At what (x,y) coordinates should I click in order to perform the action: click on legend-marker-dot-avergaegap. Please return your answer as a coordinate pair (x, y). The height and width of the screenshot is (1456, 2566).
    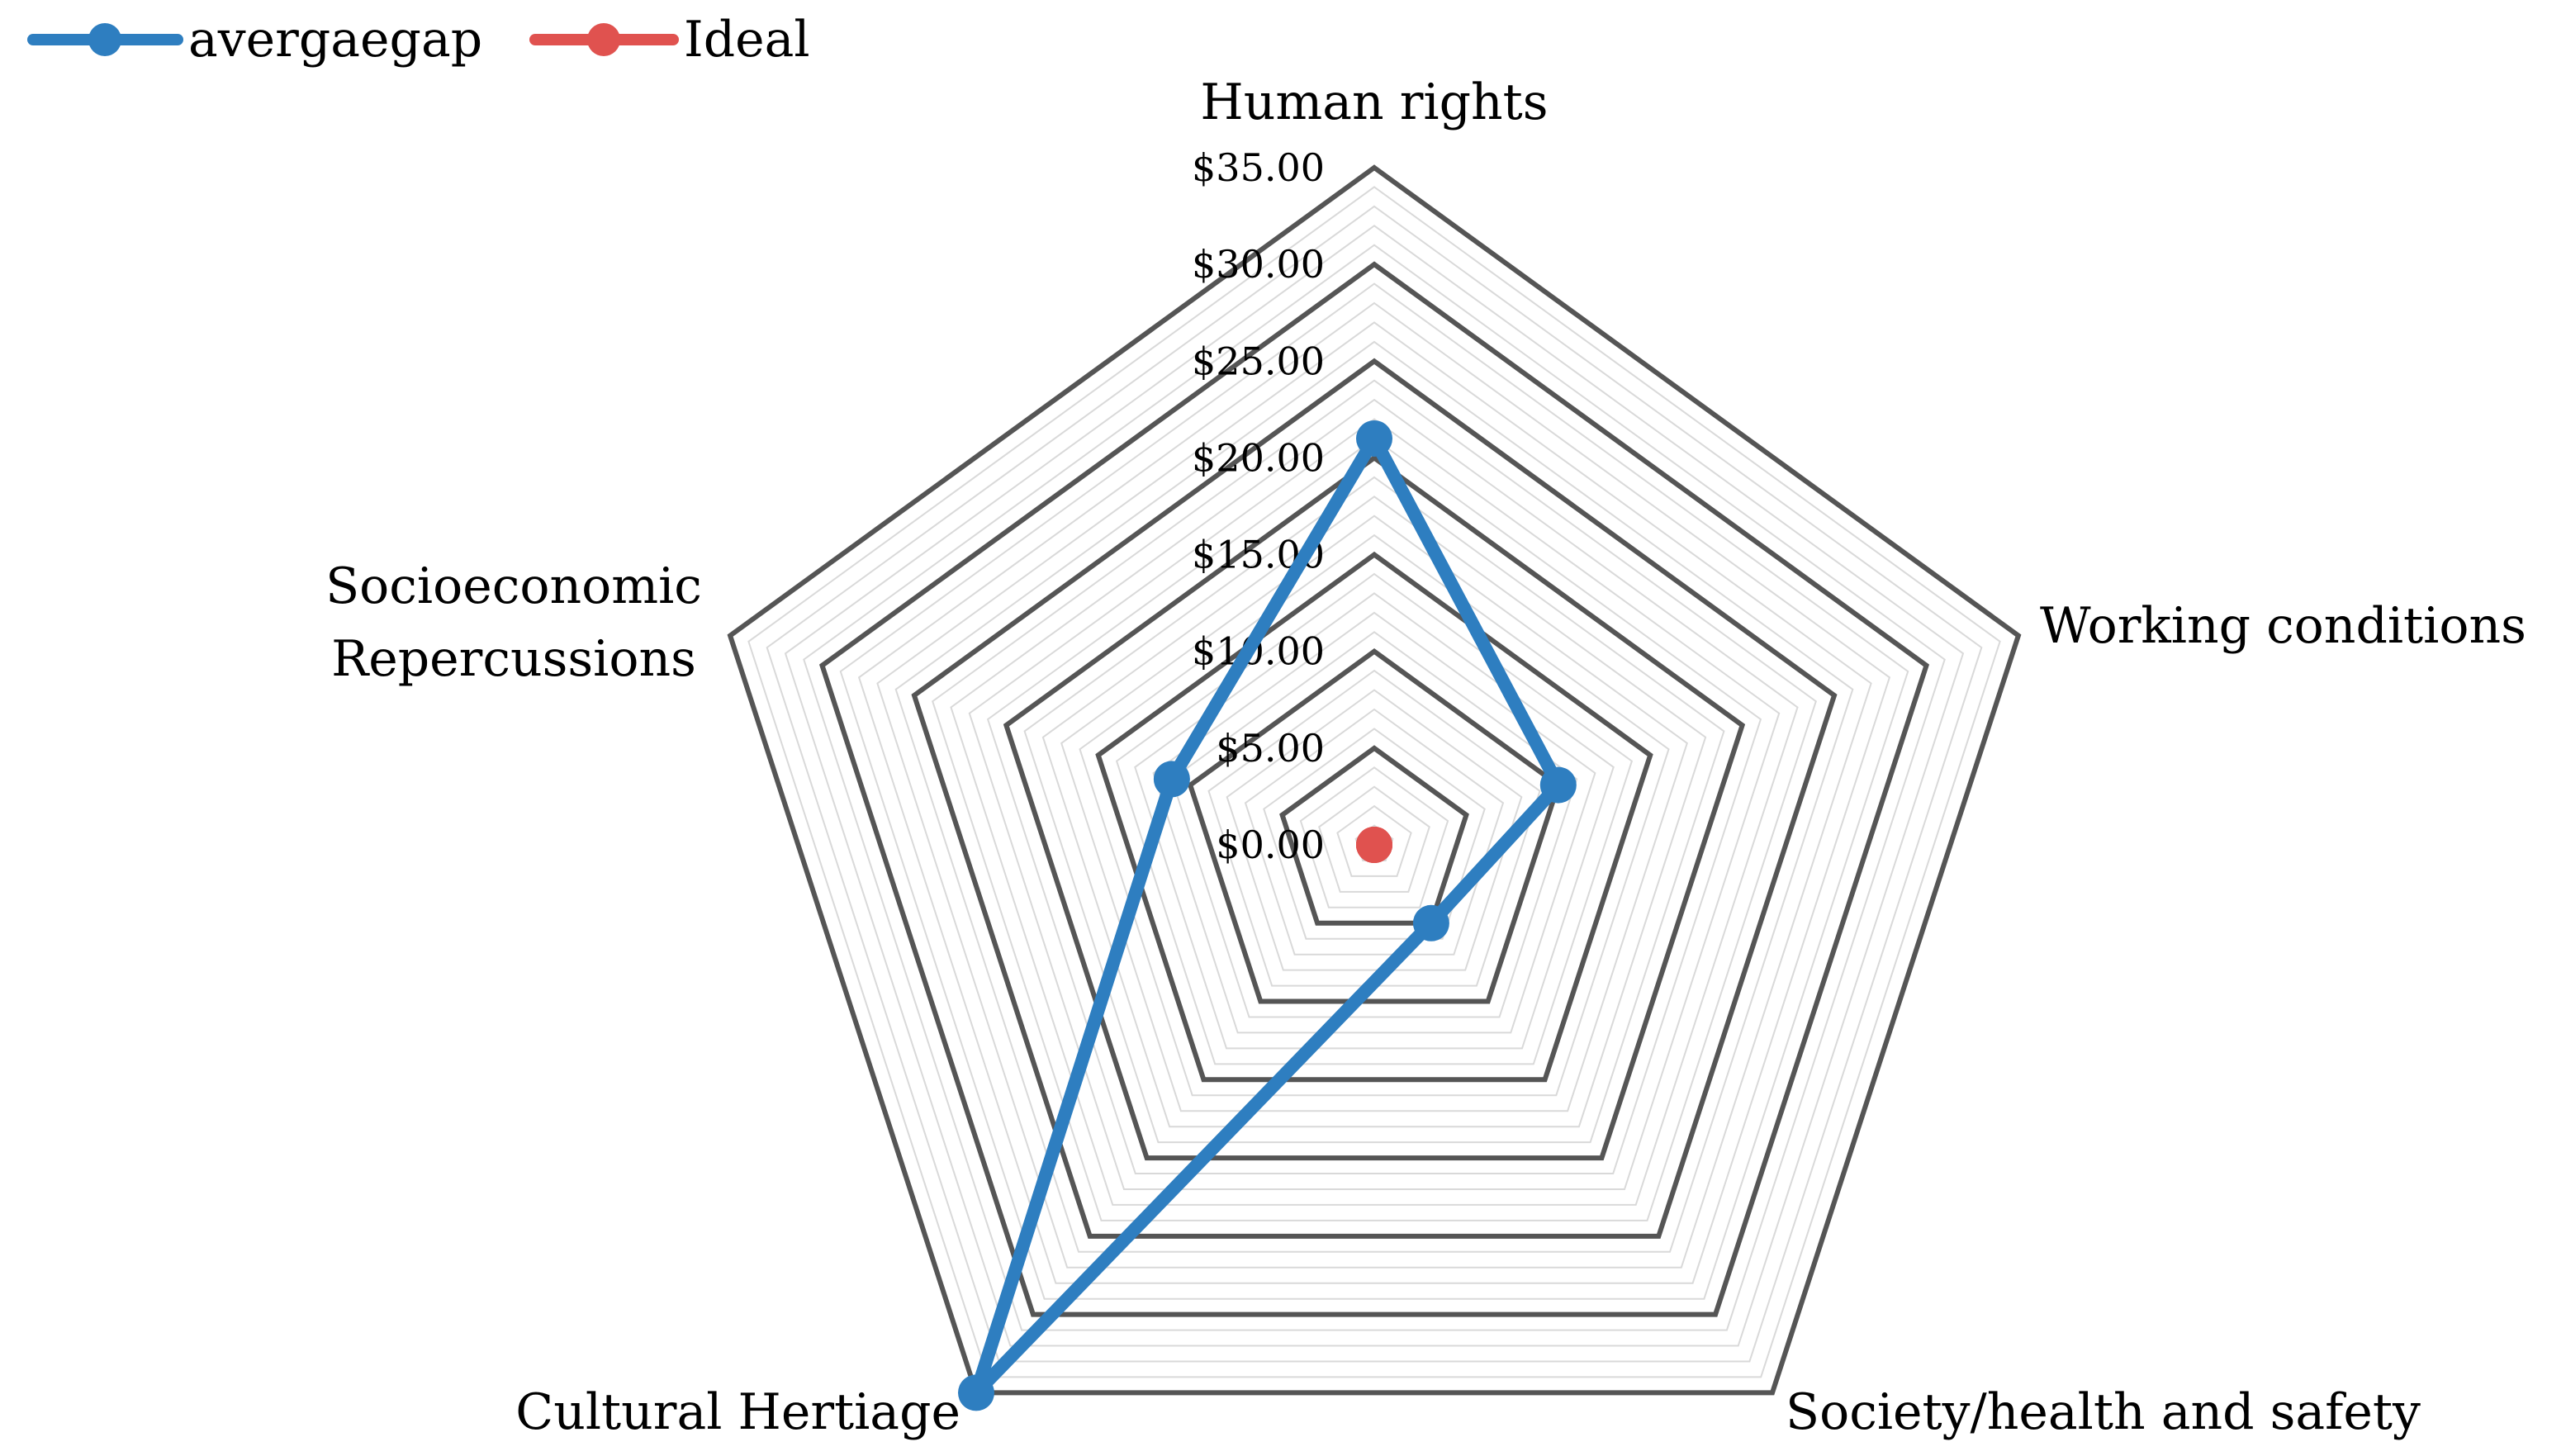
    Looking at the image, I should click on (104, 39).